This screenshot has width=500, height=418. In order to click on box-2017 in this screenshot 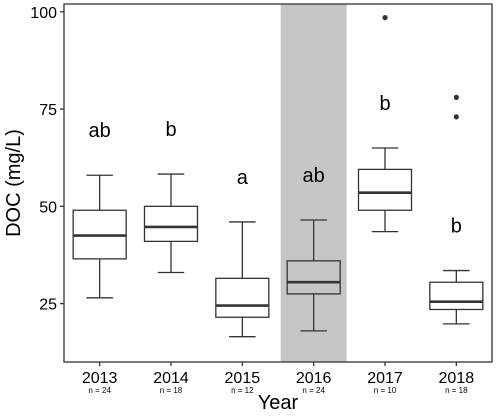, I will do `click(385, 124)`.